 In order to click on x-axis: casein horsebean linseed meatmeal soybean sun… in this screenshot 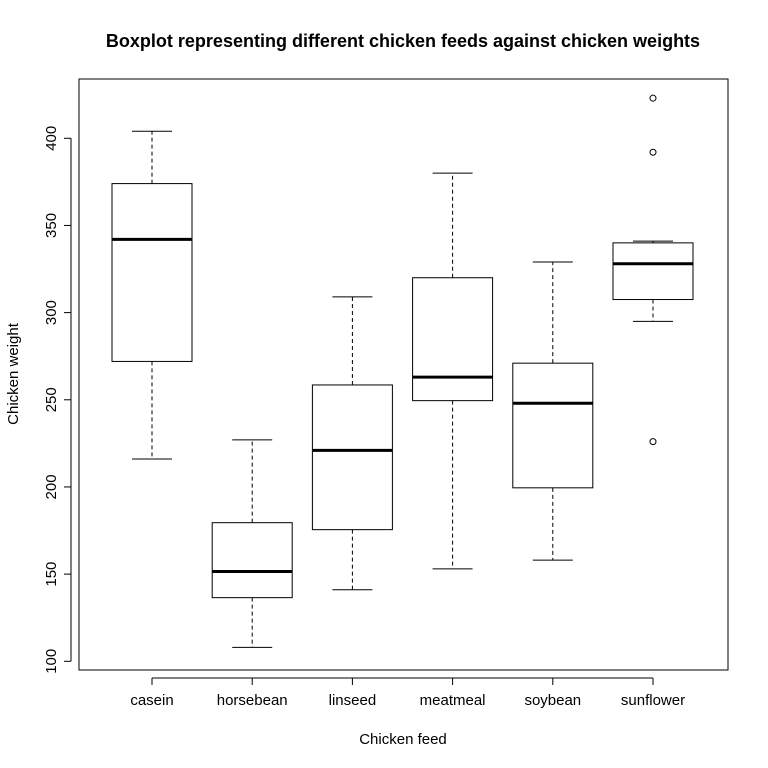, I will do `click(407, 693)`.